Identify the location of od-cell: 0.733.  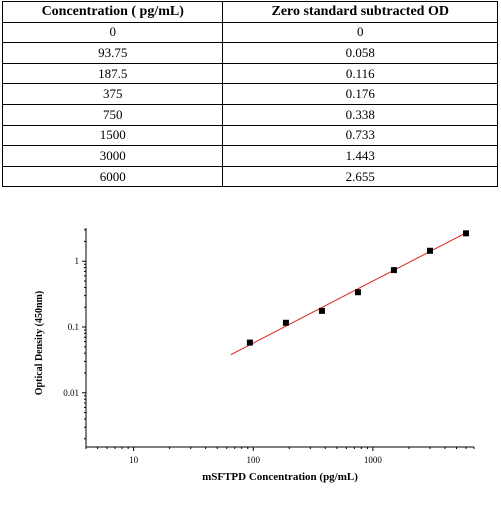
(360, 135).